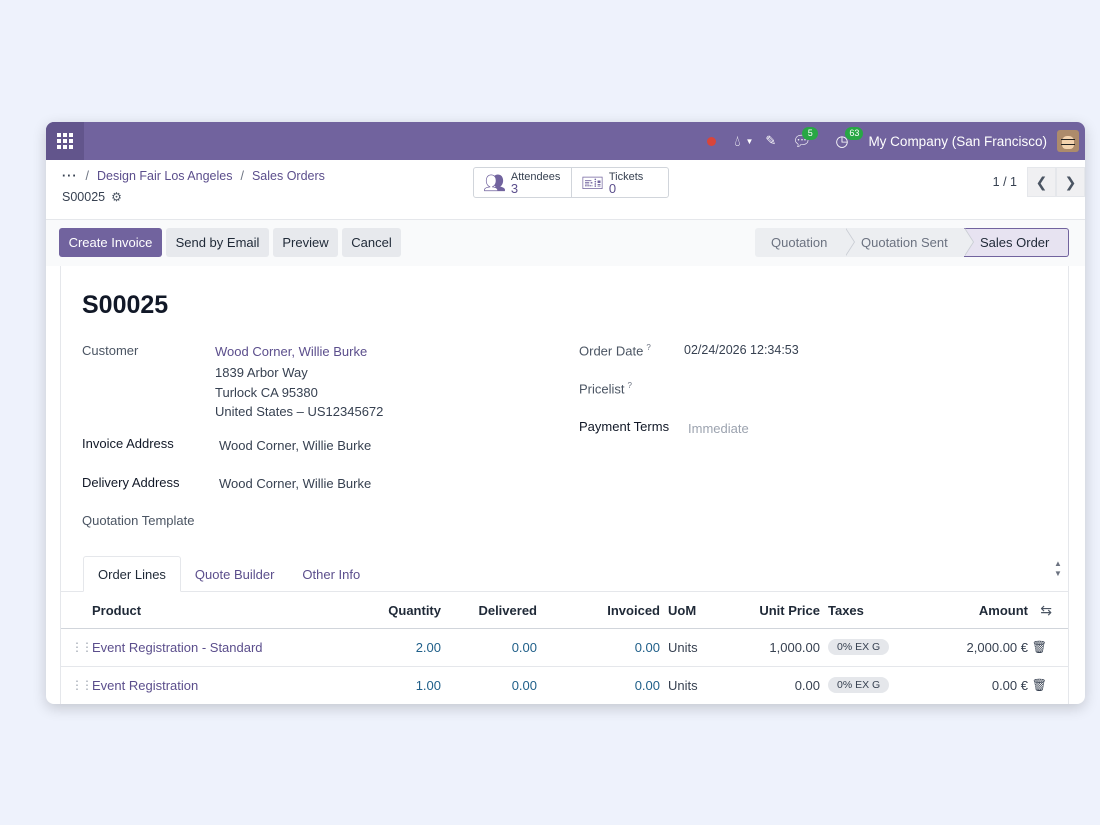 The image size is (1100, 825). What do you see at coordinates (117, 610) in the screenshot?
I see `col-product: Product` at bounding box center [117, 610].